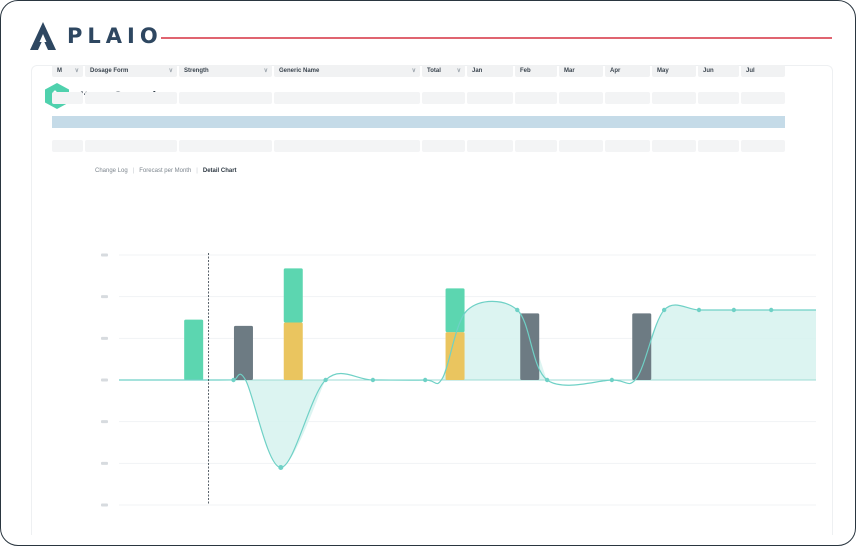  What do you see at coordinates (59, 71) in the screenshot?
I see `column-header-label: M` at bounding box center [59, 71].